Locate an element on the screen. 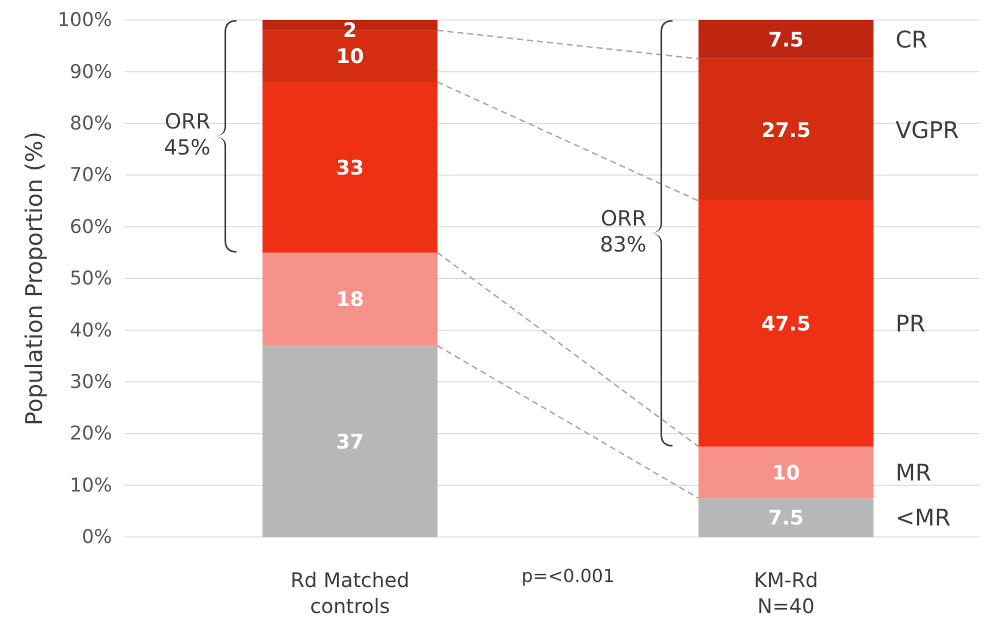  data-label: 18 is located at coordinates (350, 299).